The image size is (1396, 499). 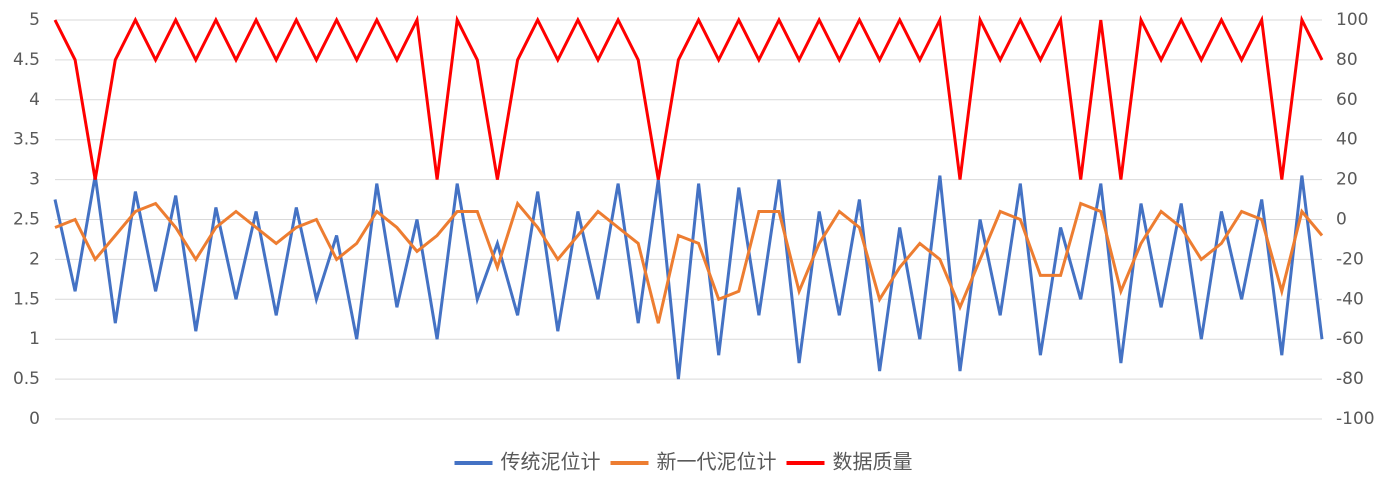 I want to click on y-tick-label: 3, so click(x=34, y=180).